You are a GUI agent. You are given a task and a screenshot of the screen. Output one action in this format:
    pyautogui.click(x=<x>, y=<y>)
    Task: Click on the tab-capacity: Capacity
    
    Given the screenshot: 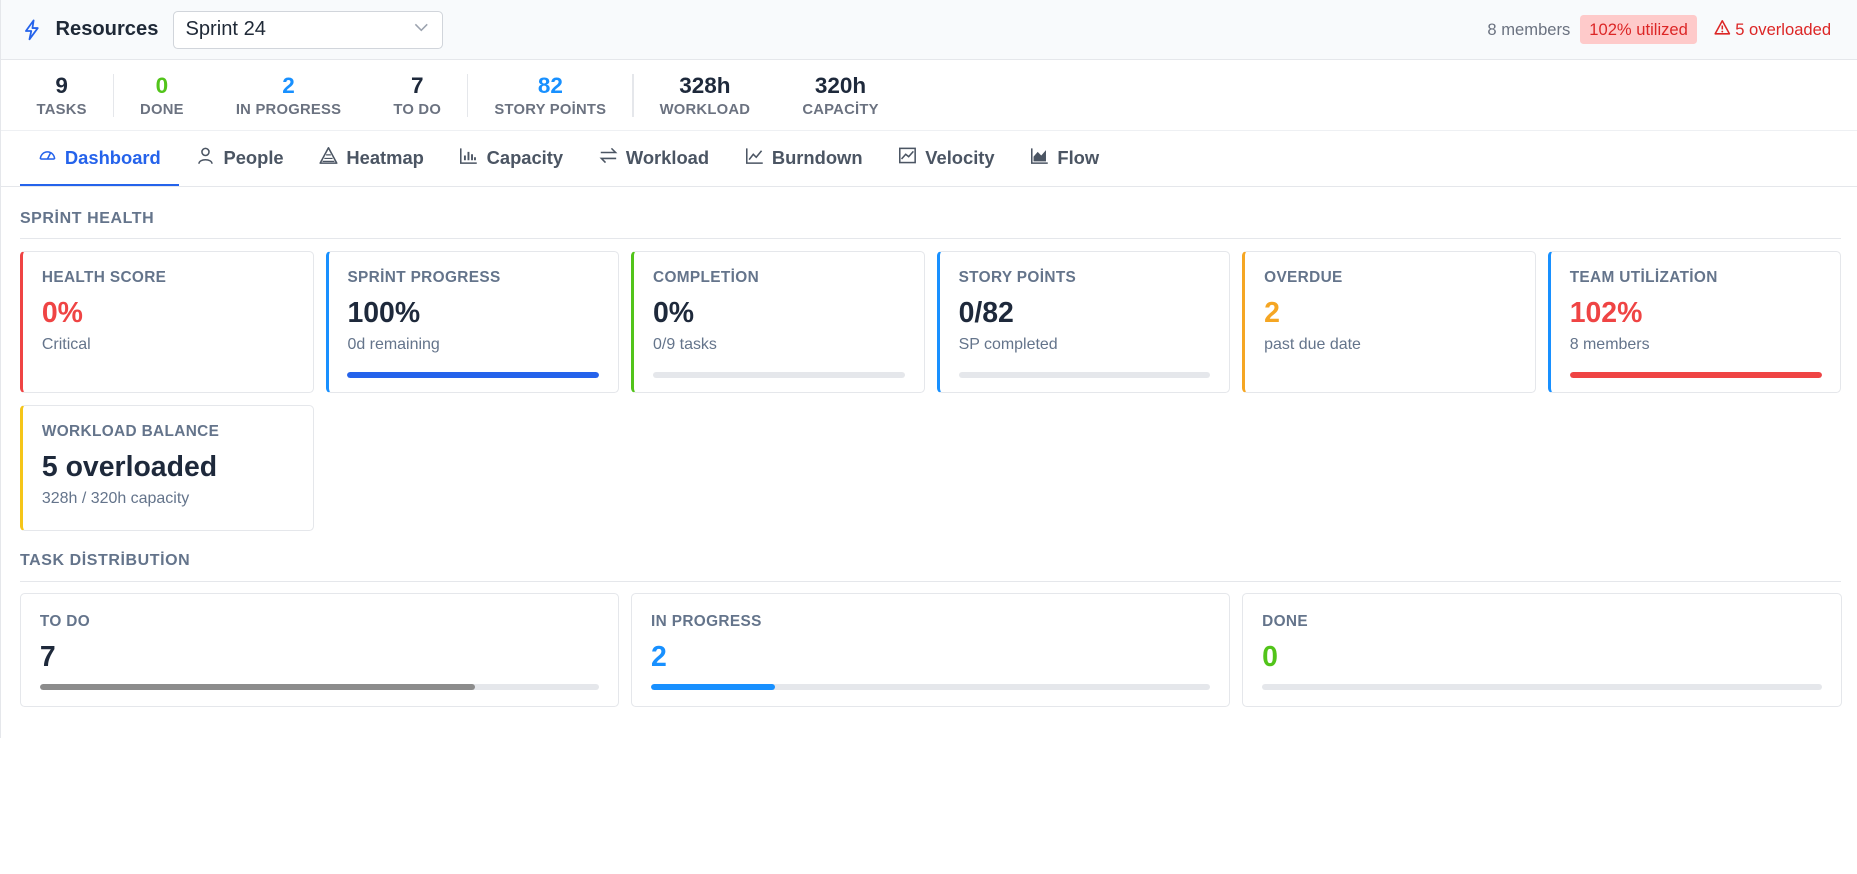 What is the action you would take?
    pyautogui.click(x=511, y=158)
    